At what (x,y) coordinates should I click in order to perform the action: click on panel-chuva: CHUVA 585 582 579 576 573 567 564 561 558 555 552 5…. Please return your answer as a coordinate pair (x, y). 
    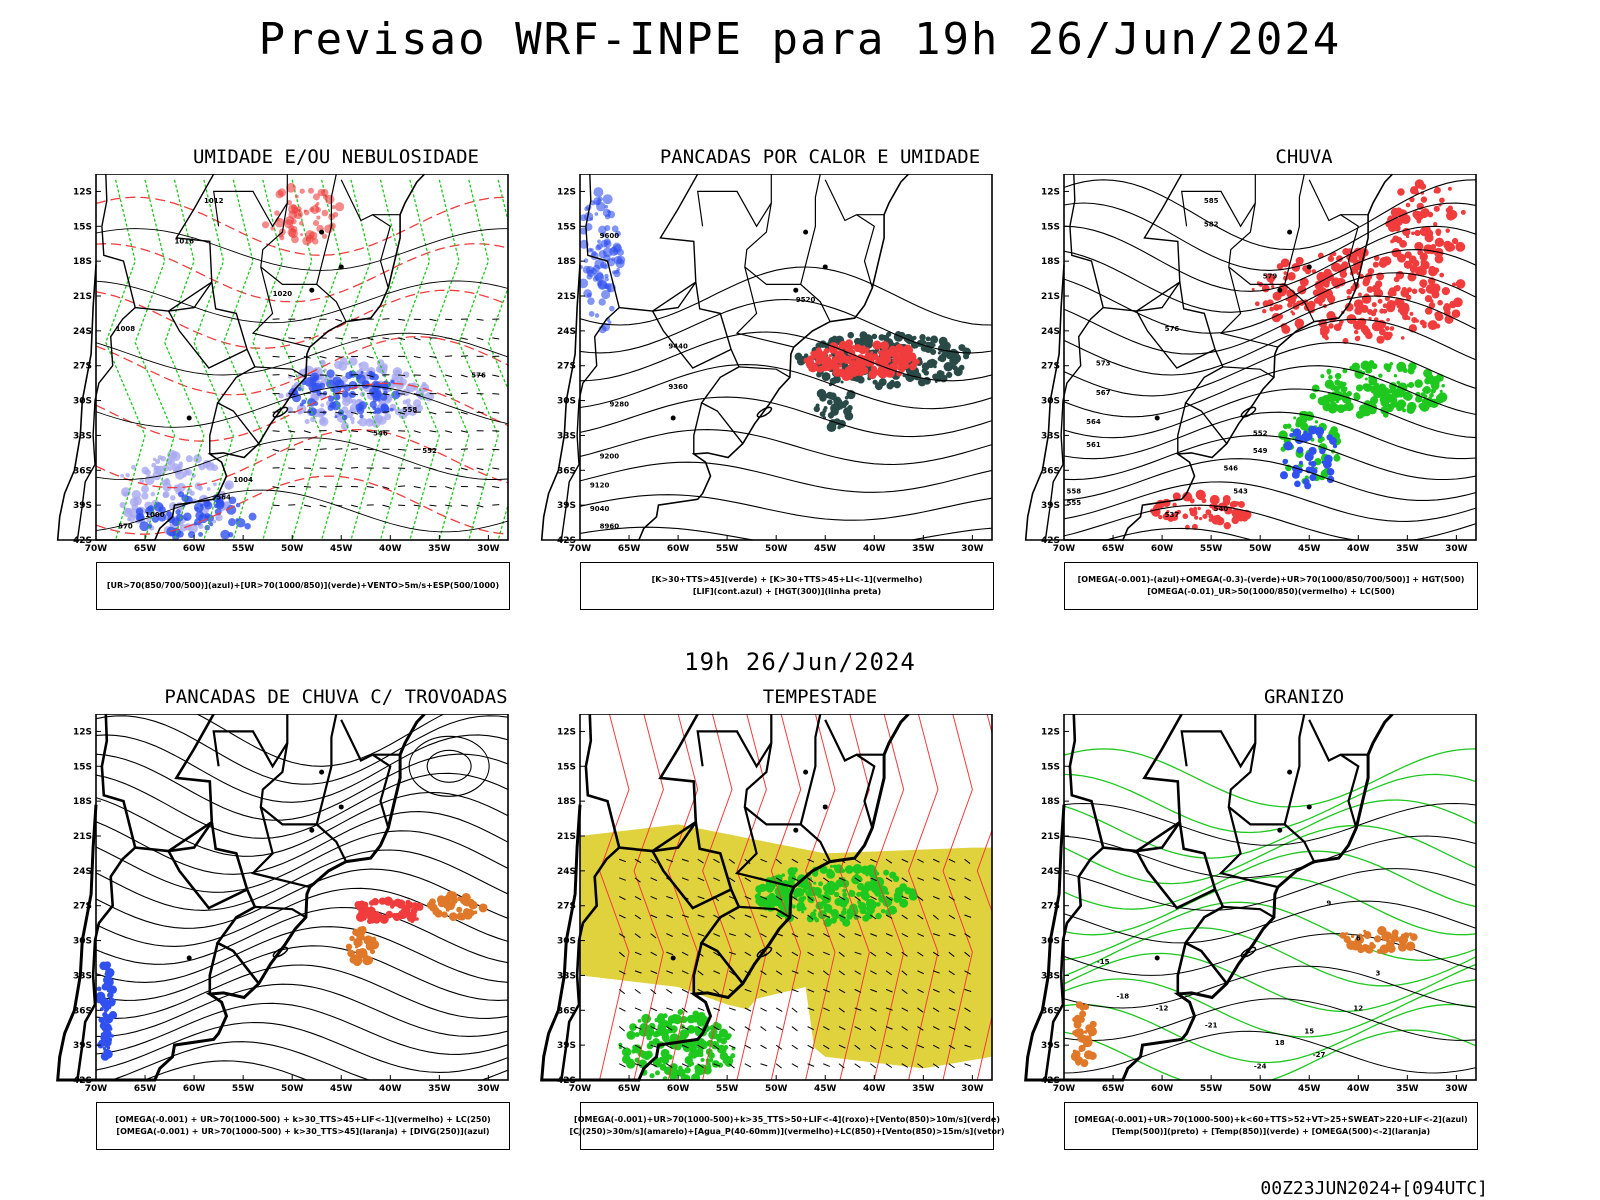
    Looking at the image, I should click on (1284, 386).